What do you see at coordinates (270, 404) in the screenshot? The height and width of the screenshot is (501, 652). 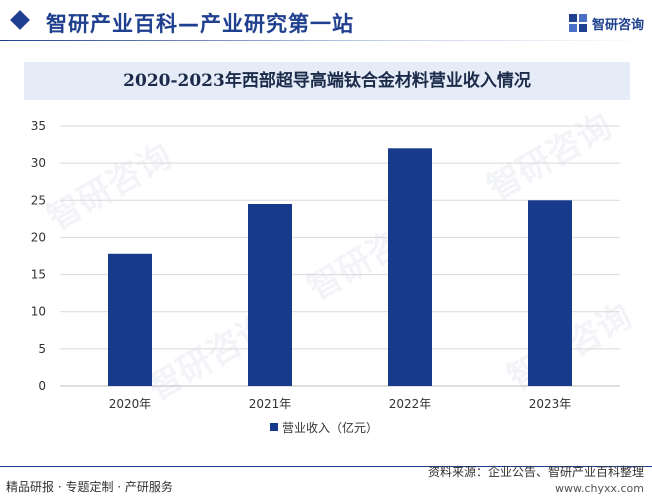 I see `x-tick-label: 2021年` at bounding box center [270, 404].